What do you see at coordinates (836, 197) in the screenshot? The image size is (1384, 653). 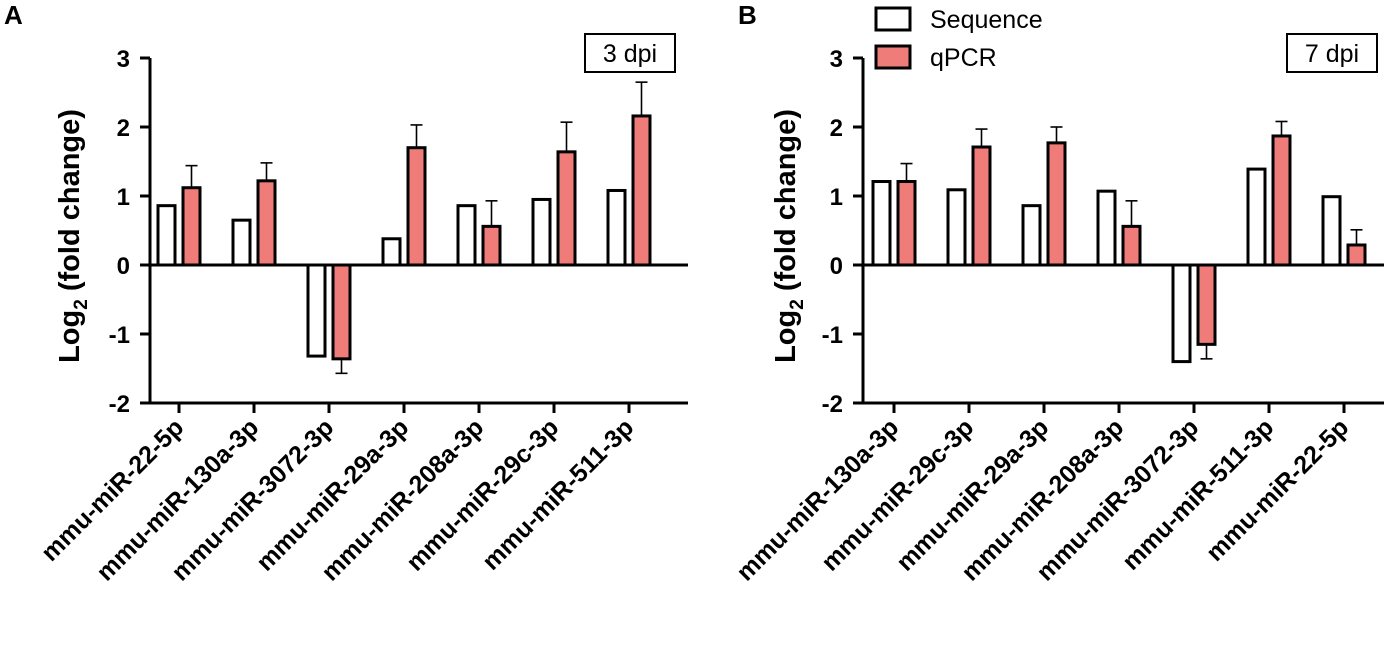 I see `y-tick-label-b: 1` at bounding box center [836, 197].